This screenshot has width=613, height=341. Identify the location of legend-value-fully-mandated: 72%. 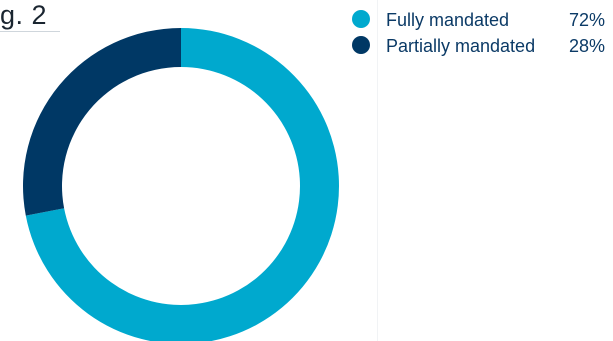
(586, 20).